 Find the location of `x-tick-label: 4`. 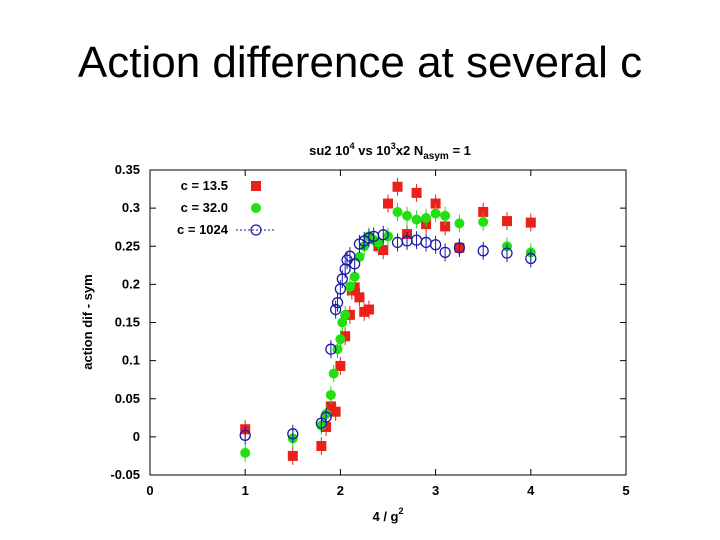

x-tick-label: 4 is located at coordinates (531, 490).